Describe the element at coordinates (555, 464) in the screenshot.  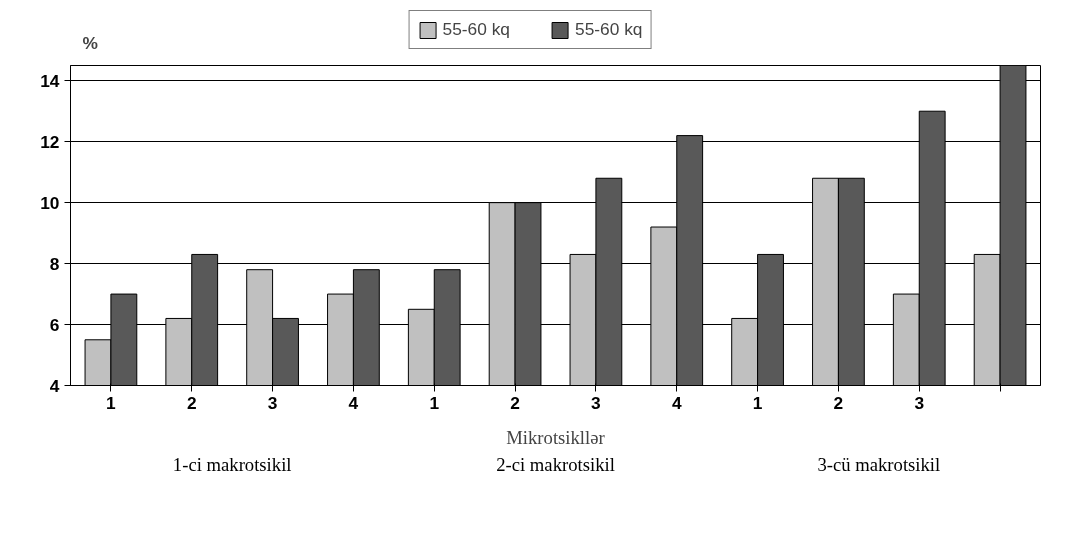
I see `text: 2-ci makrotsikil` at that location.